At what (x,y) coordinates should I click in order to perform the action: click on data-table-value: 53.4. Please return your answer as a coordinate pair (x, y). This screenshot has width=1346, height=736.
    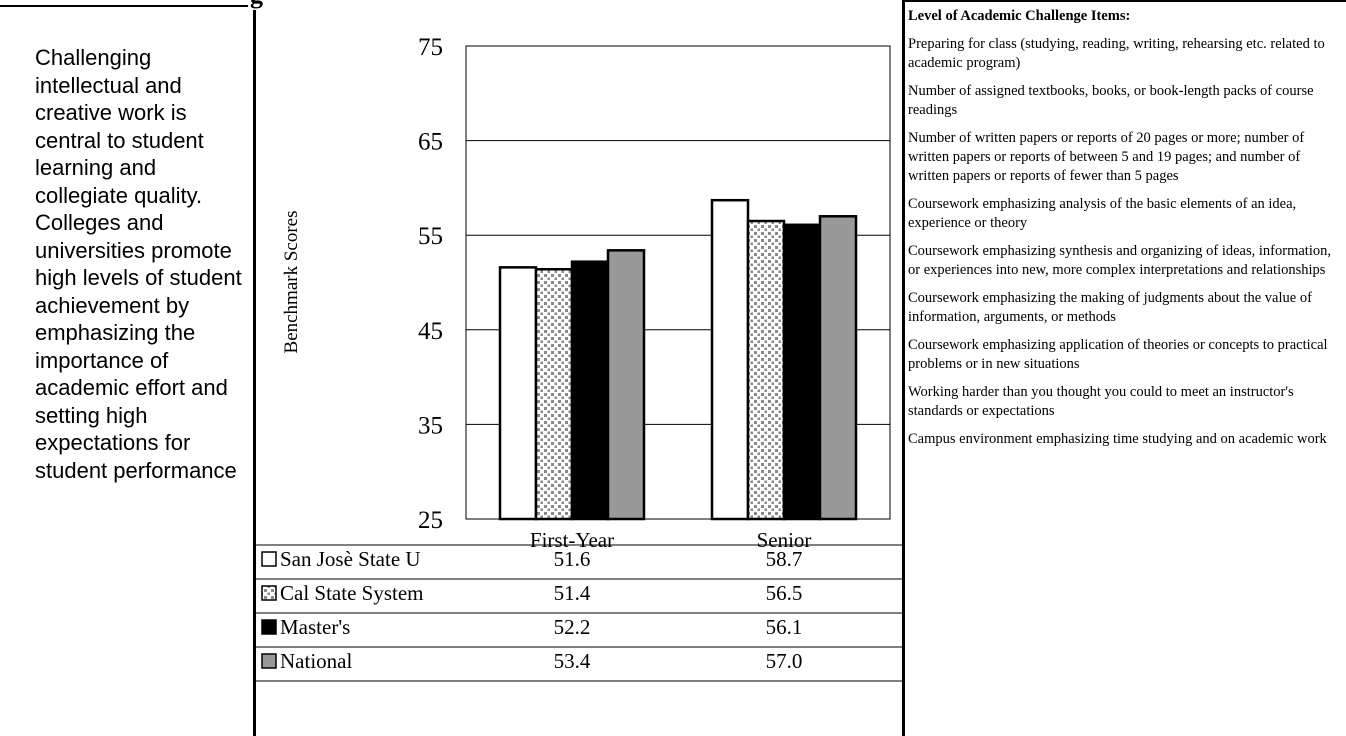
    Looking at the image, I should click on (572, 661).